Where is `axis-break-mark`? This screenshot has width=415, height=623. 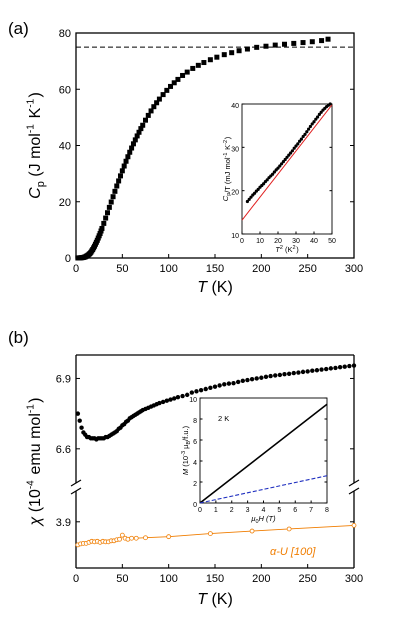 axis-break-mark is located at coordinates (354, 491).